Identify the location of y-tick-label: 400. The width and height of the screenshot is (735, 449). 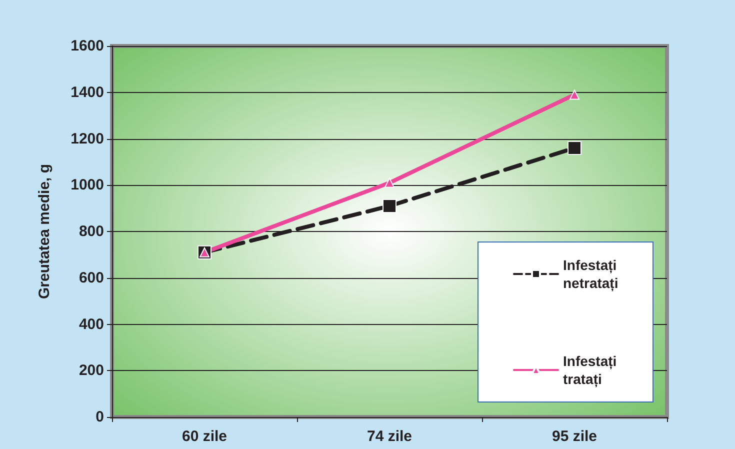
(91, 324).